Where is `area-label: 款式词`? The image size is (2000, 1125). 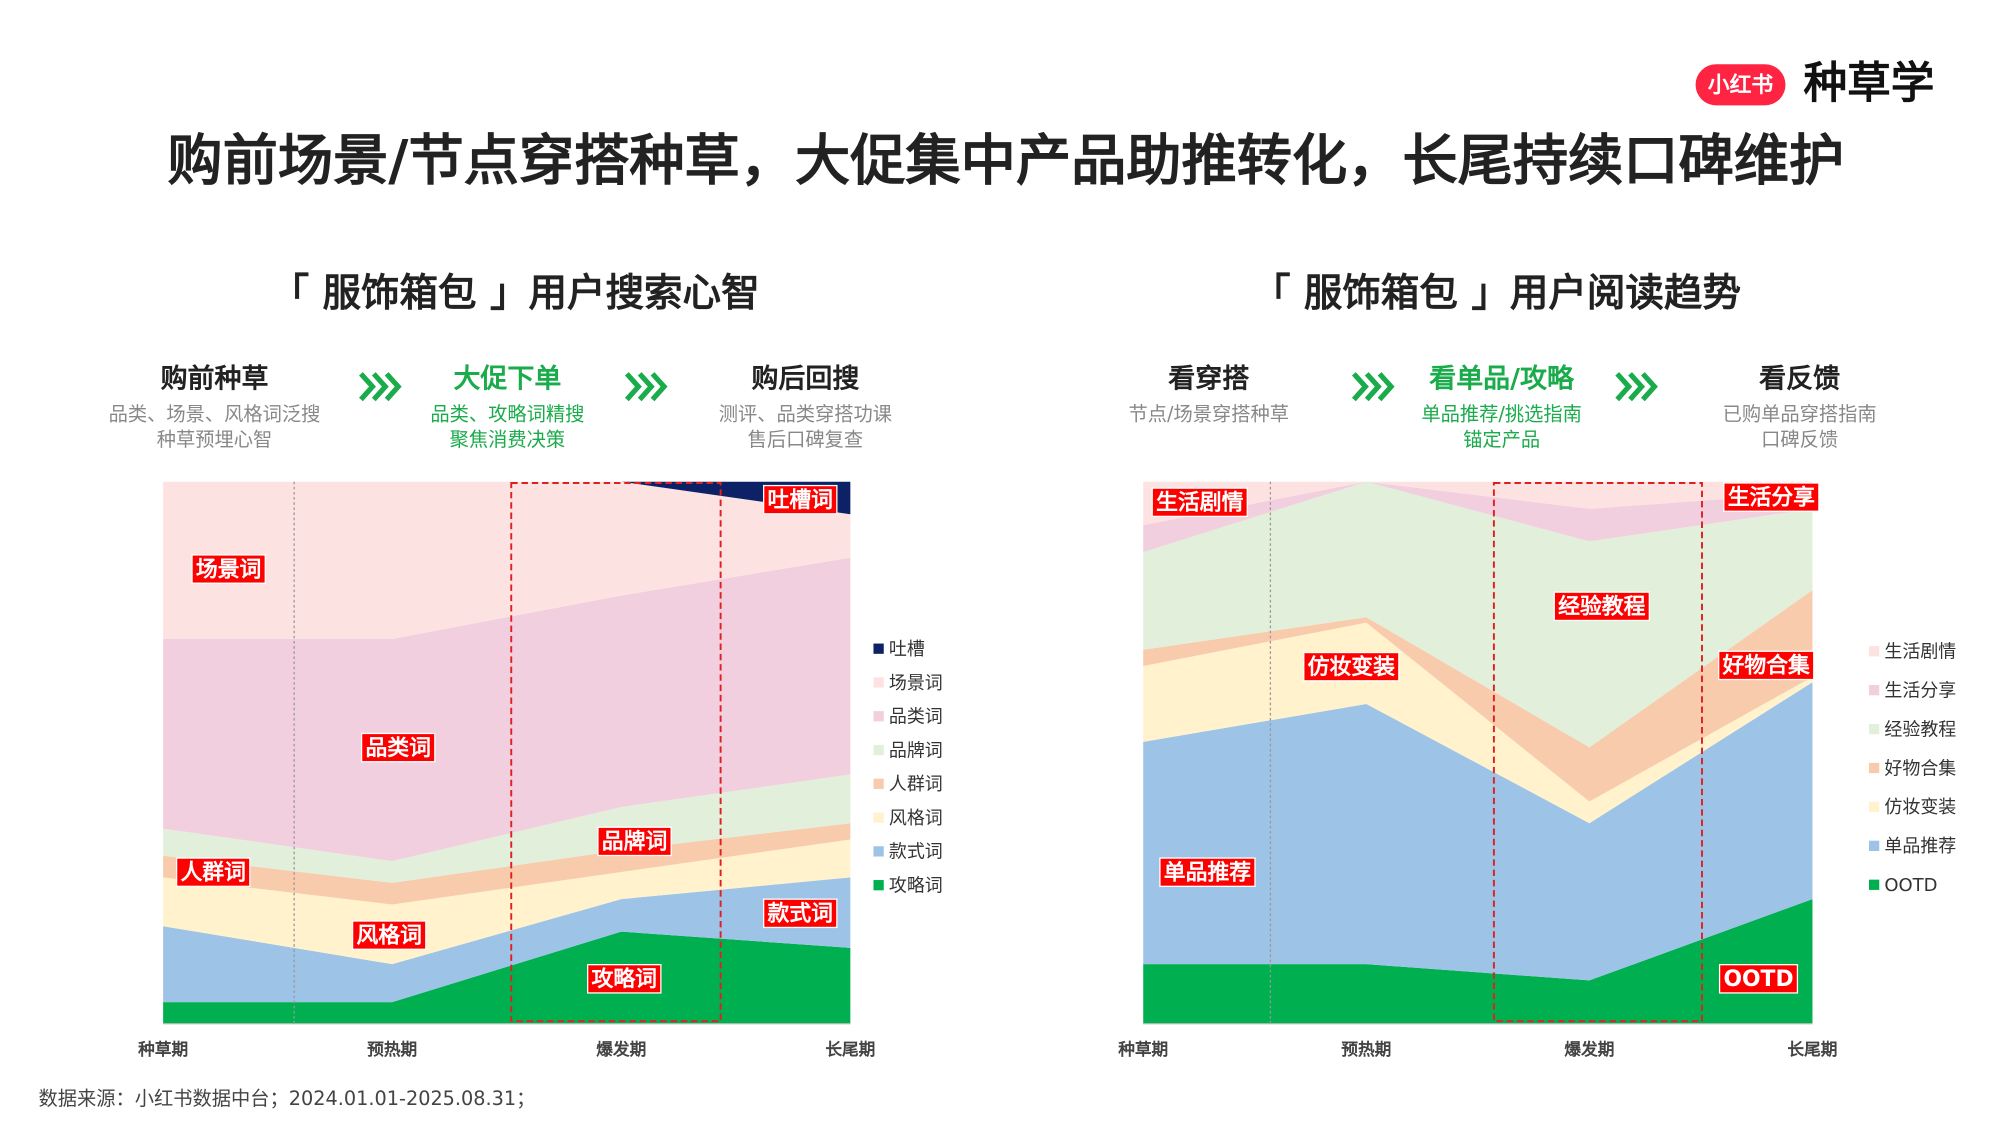 area-label: 款式词 is located at coordinates (801, 914).